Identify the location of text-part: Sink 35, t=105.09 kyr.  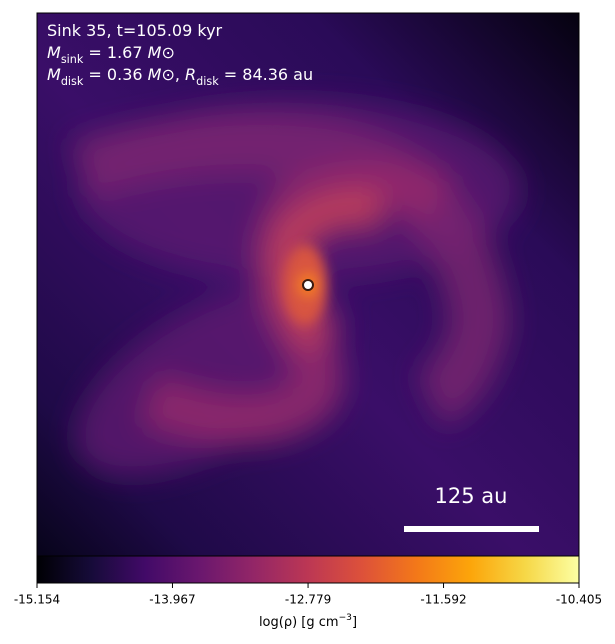
(135, 30).